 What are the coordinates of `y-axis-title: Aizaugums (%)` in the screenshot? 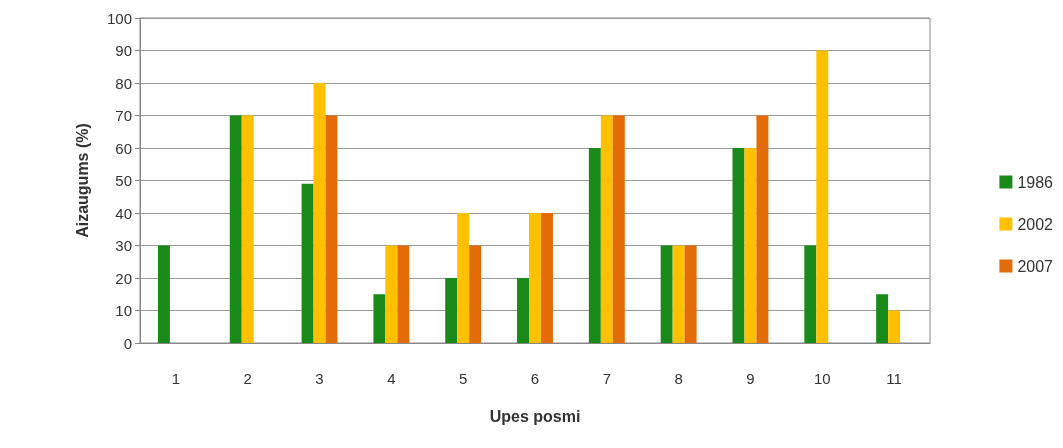 It's located at (82, 180).